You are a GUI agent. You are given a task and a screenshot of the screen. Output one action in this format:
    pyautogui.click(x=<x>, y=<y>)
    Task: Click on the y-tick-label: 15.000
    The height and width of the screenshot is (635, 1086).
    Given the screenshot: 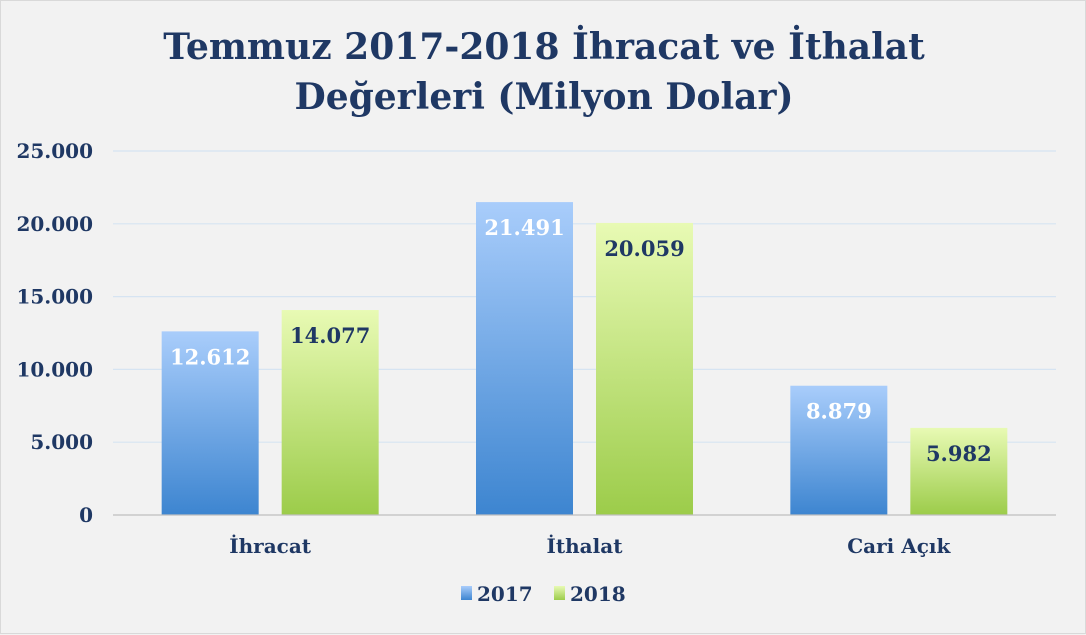 What is the action you would take?
    pyautogui.click(x=54, y=297)
    